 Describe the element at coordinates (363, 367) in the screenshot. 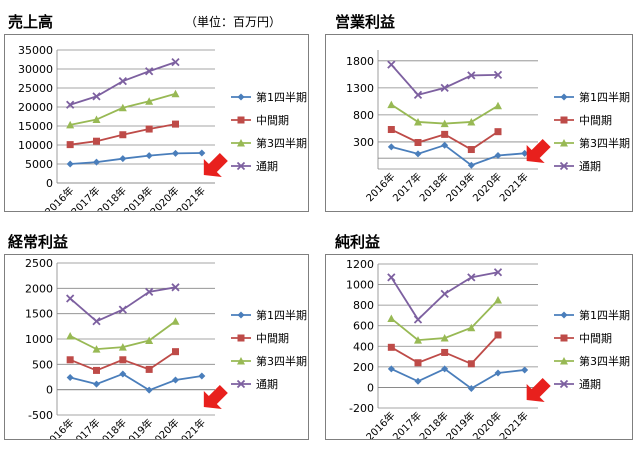

I see `y-tick-label: 200` at that location.